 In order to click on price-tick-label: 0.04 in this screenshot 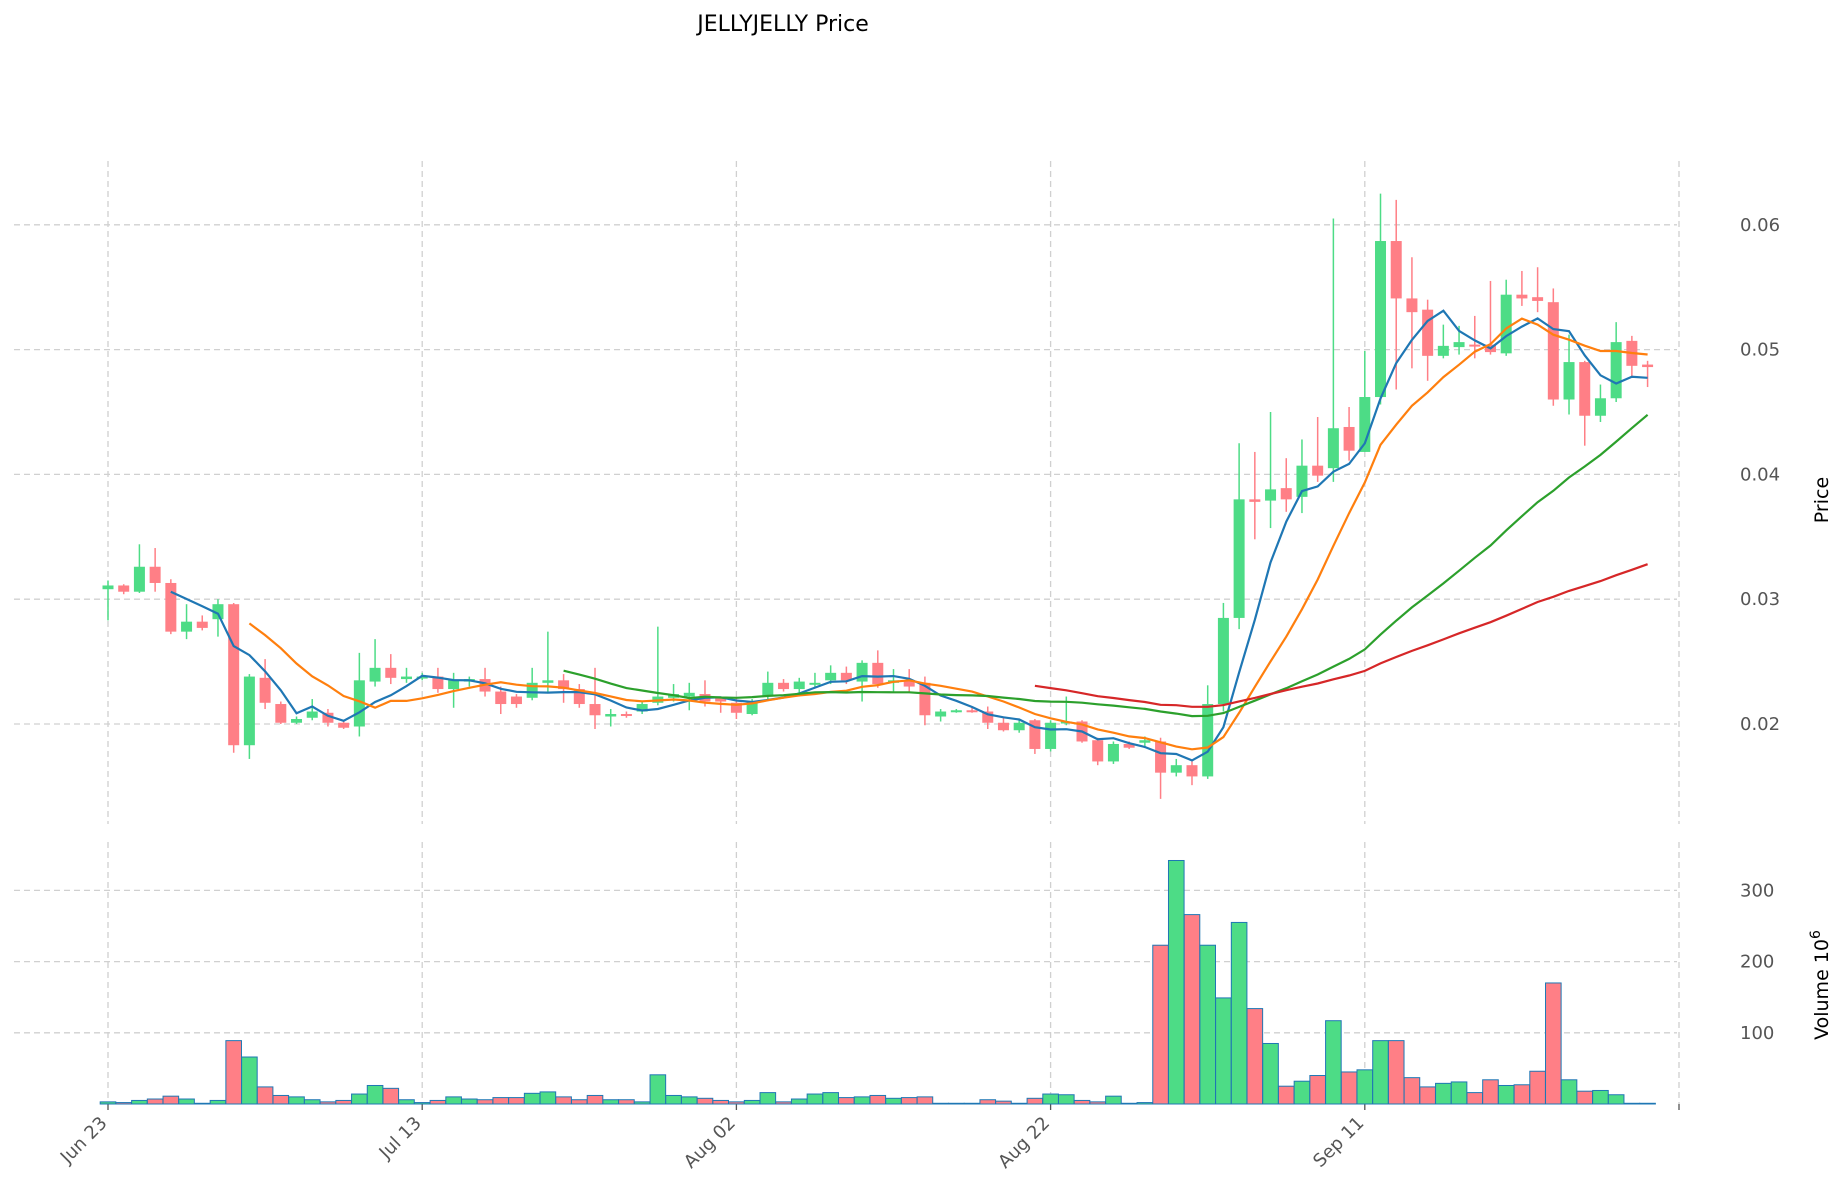, I will do `click(1760, 474)`.